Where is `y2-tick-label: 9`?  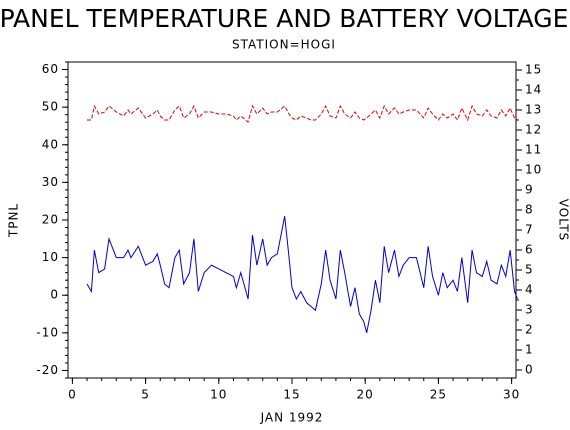 y2-tick-label: 9 is located at coordinates (529, 190).